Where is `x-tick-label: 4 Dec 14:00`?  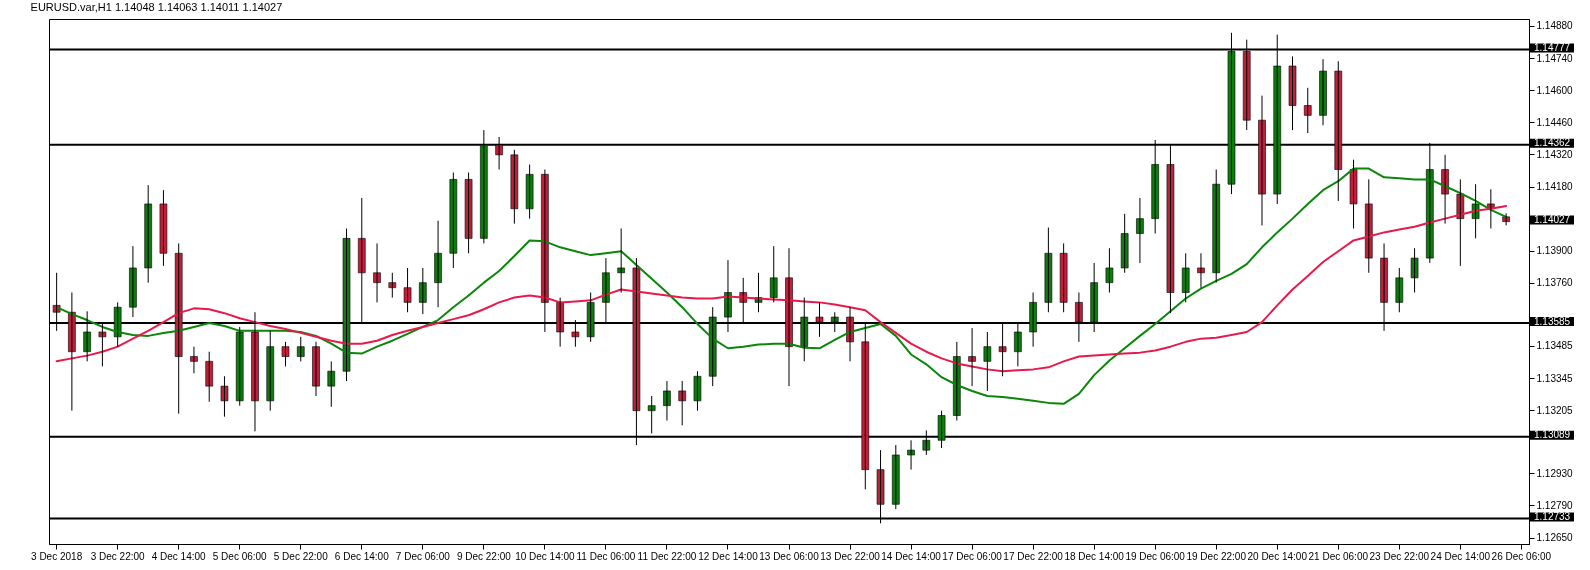
x-tick-label: 4 Dec 14:00 is located at coordinates (179, 556).